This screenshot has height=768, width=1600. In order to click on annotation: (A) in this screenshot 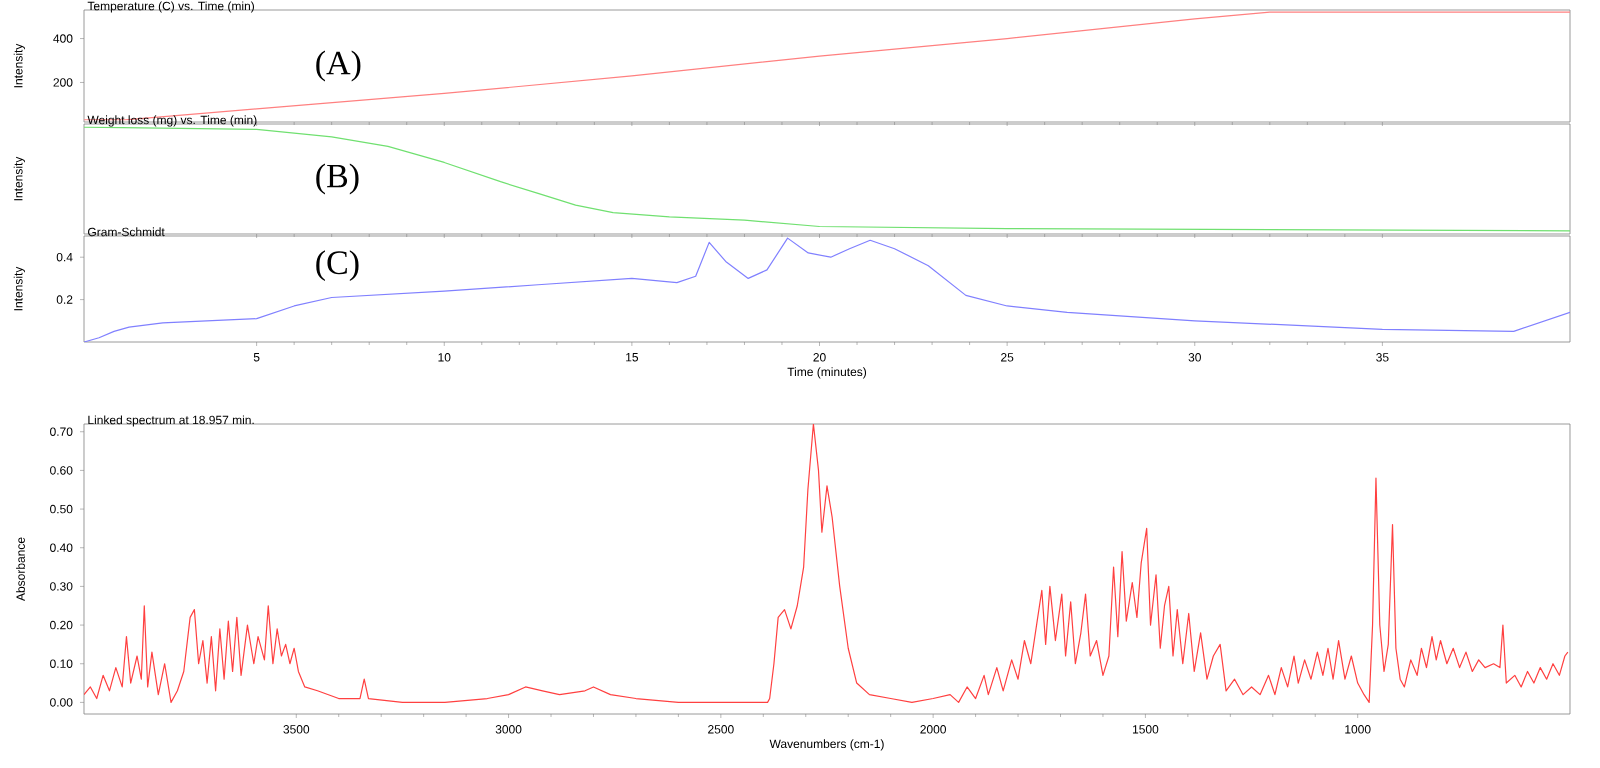, I will do `click(338, 66)`.